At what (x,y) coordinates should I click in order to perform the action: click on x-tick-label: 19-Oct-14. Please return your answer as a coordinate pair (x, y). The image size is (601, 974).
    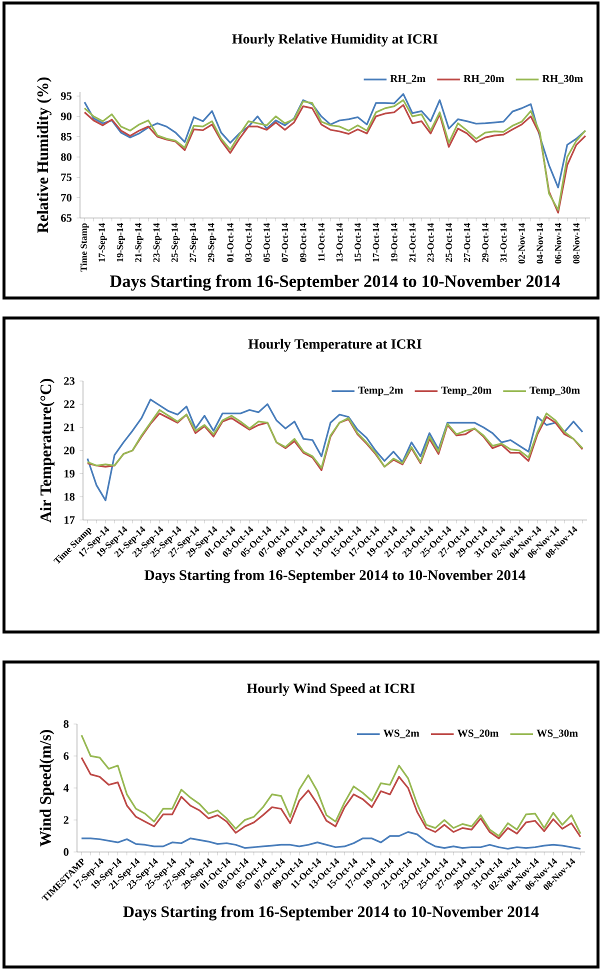
    Looking at the image, I should click on (394, 242).